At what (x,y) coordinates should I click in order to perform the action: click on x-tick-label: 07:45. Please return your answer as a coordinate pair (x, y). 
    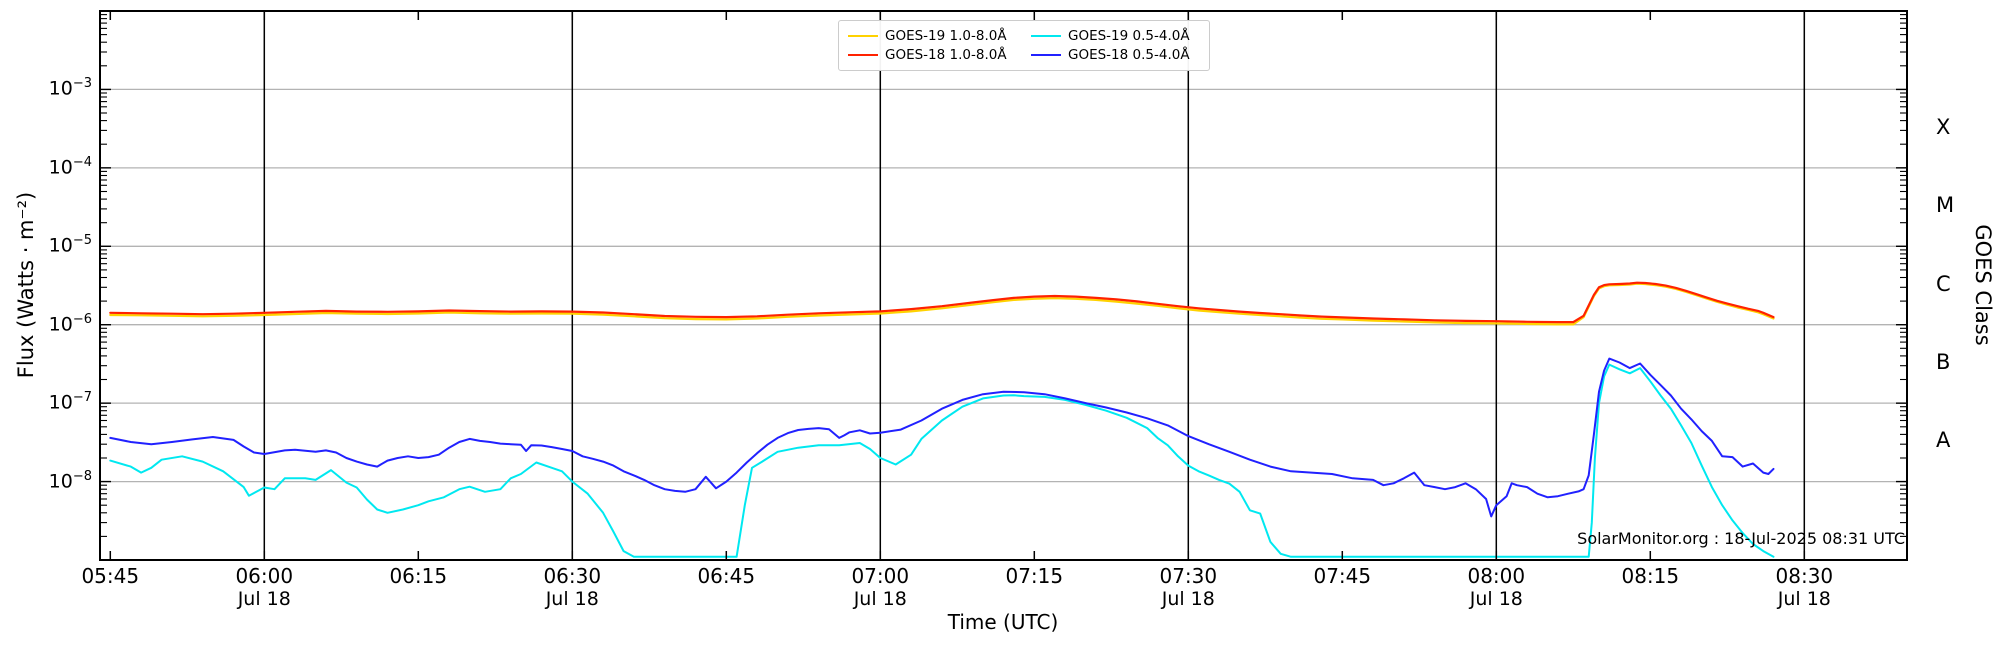
    Looking at the image, I should click on (1342, 576).